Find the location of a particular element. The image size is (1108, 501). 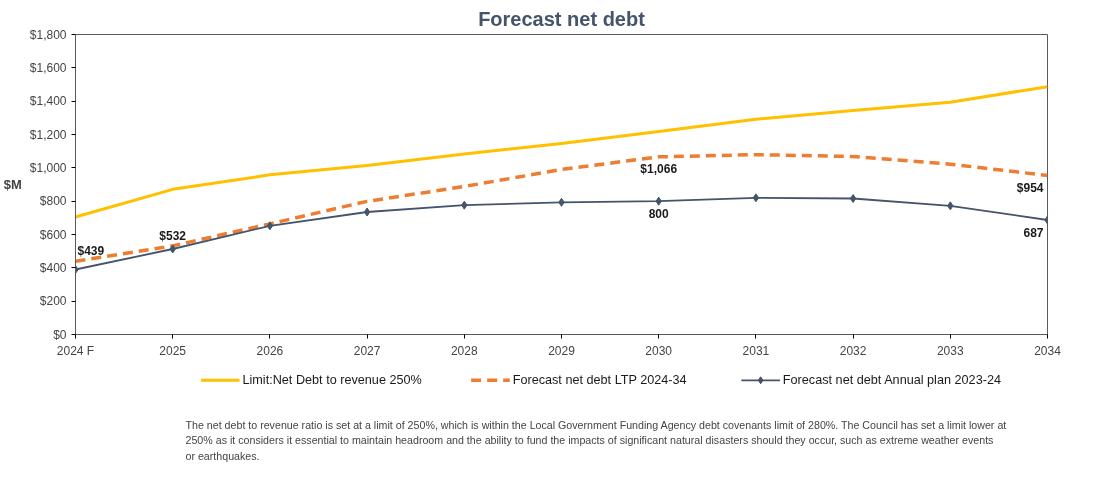

x-tick-label: 2031 is located at coordinates (756, 350).